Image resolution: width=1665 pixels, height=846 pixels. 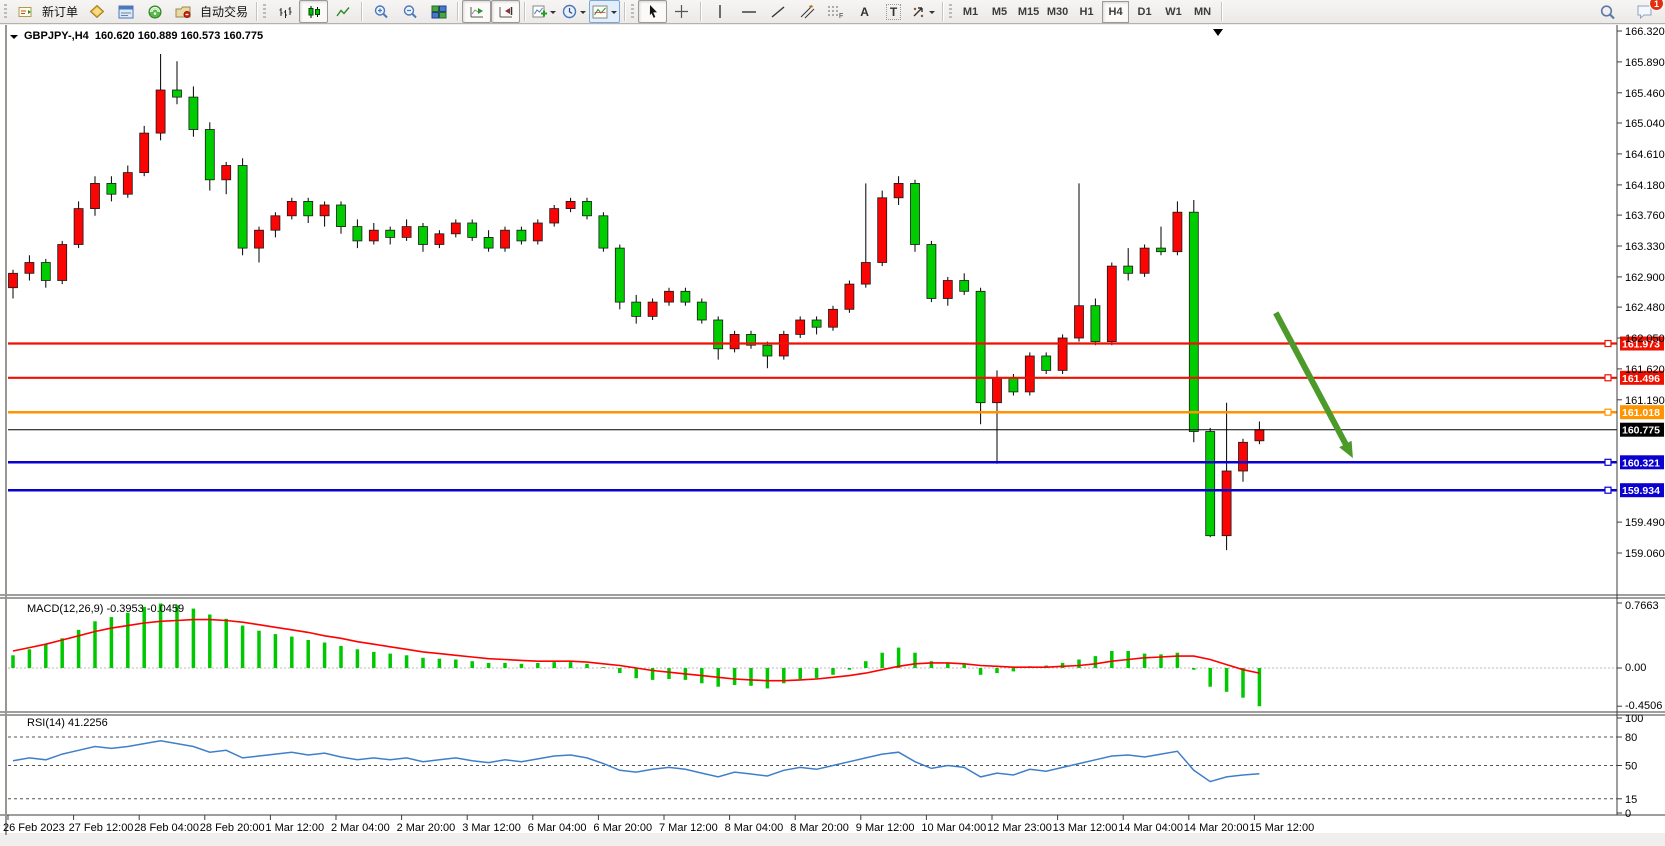 I want to click on svg-text: 50, so click(x=1631, y=767).